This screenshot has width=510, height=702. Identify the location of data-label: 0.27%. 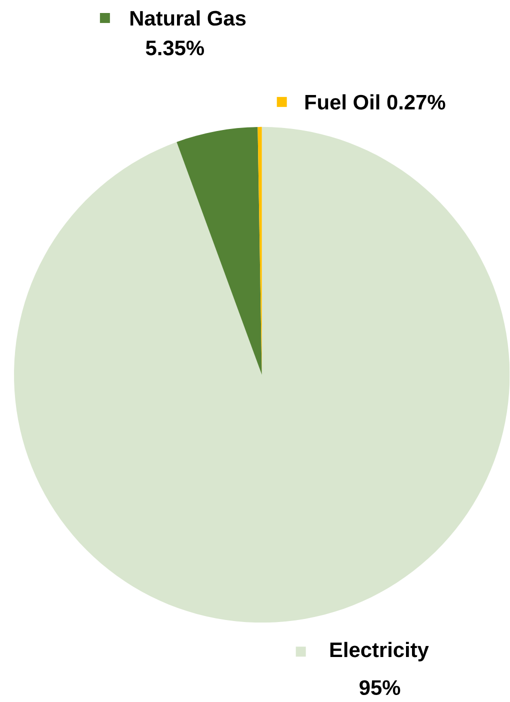
(416, 102).